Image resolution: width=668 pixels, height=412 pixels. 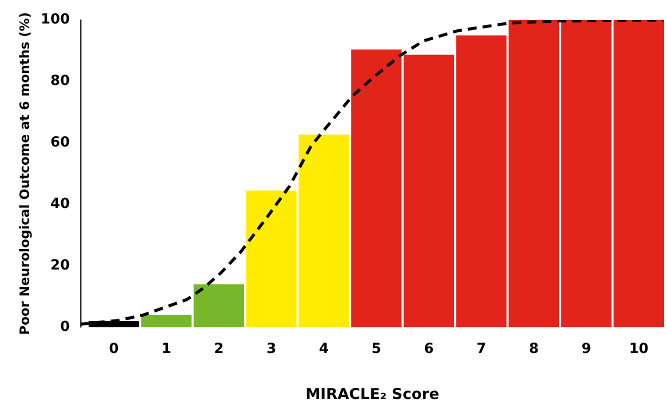 What do you see at coordinates (372, 393) in the screenshot?
I see `x-axis-title: MIRACLE₂ Score` at bounding box center [372, 393].